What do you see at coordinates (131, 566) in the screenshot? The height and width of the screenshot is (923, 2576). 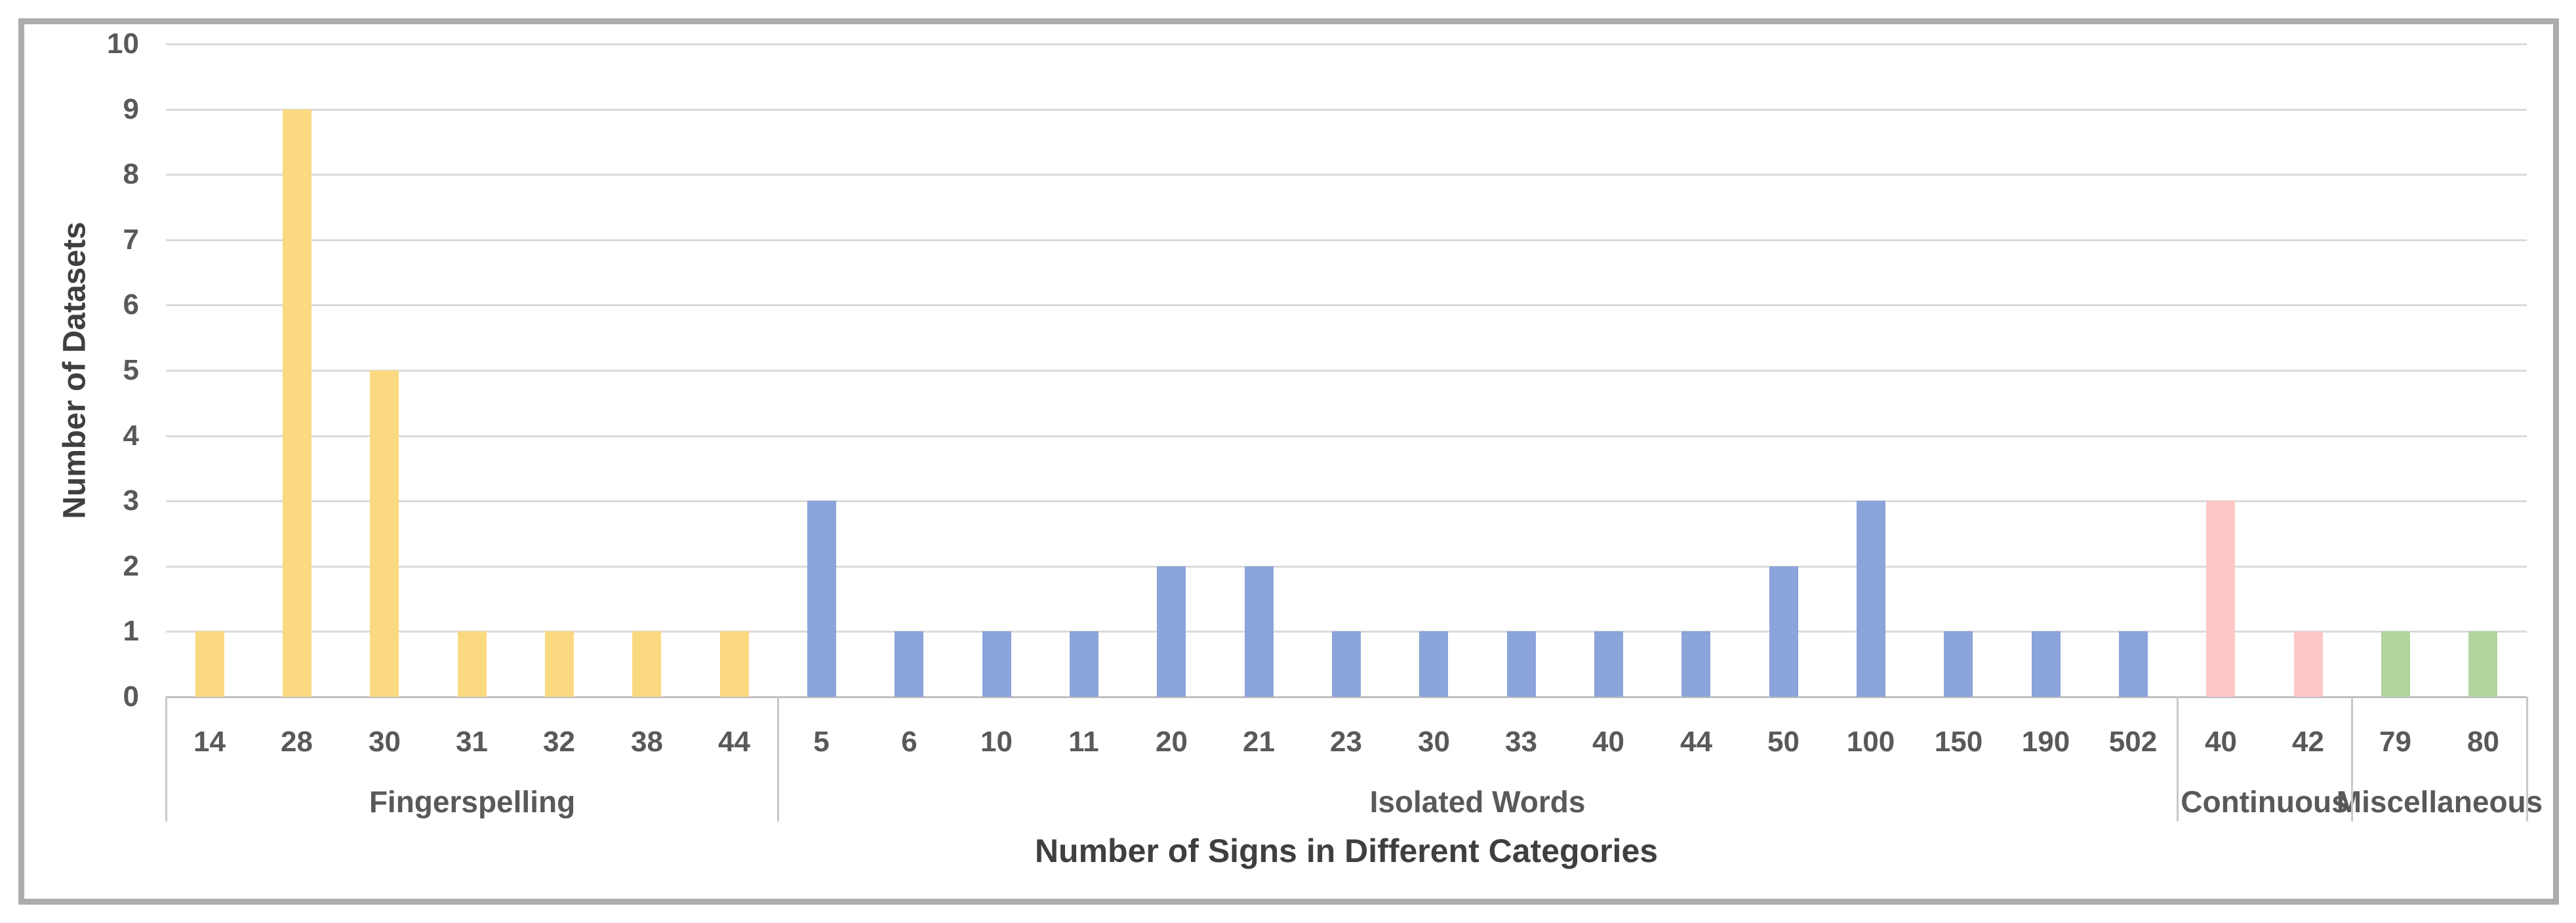 I see `y-tick-label: 2` at bounding box center [131, 566].